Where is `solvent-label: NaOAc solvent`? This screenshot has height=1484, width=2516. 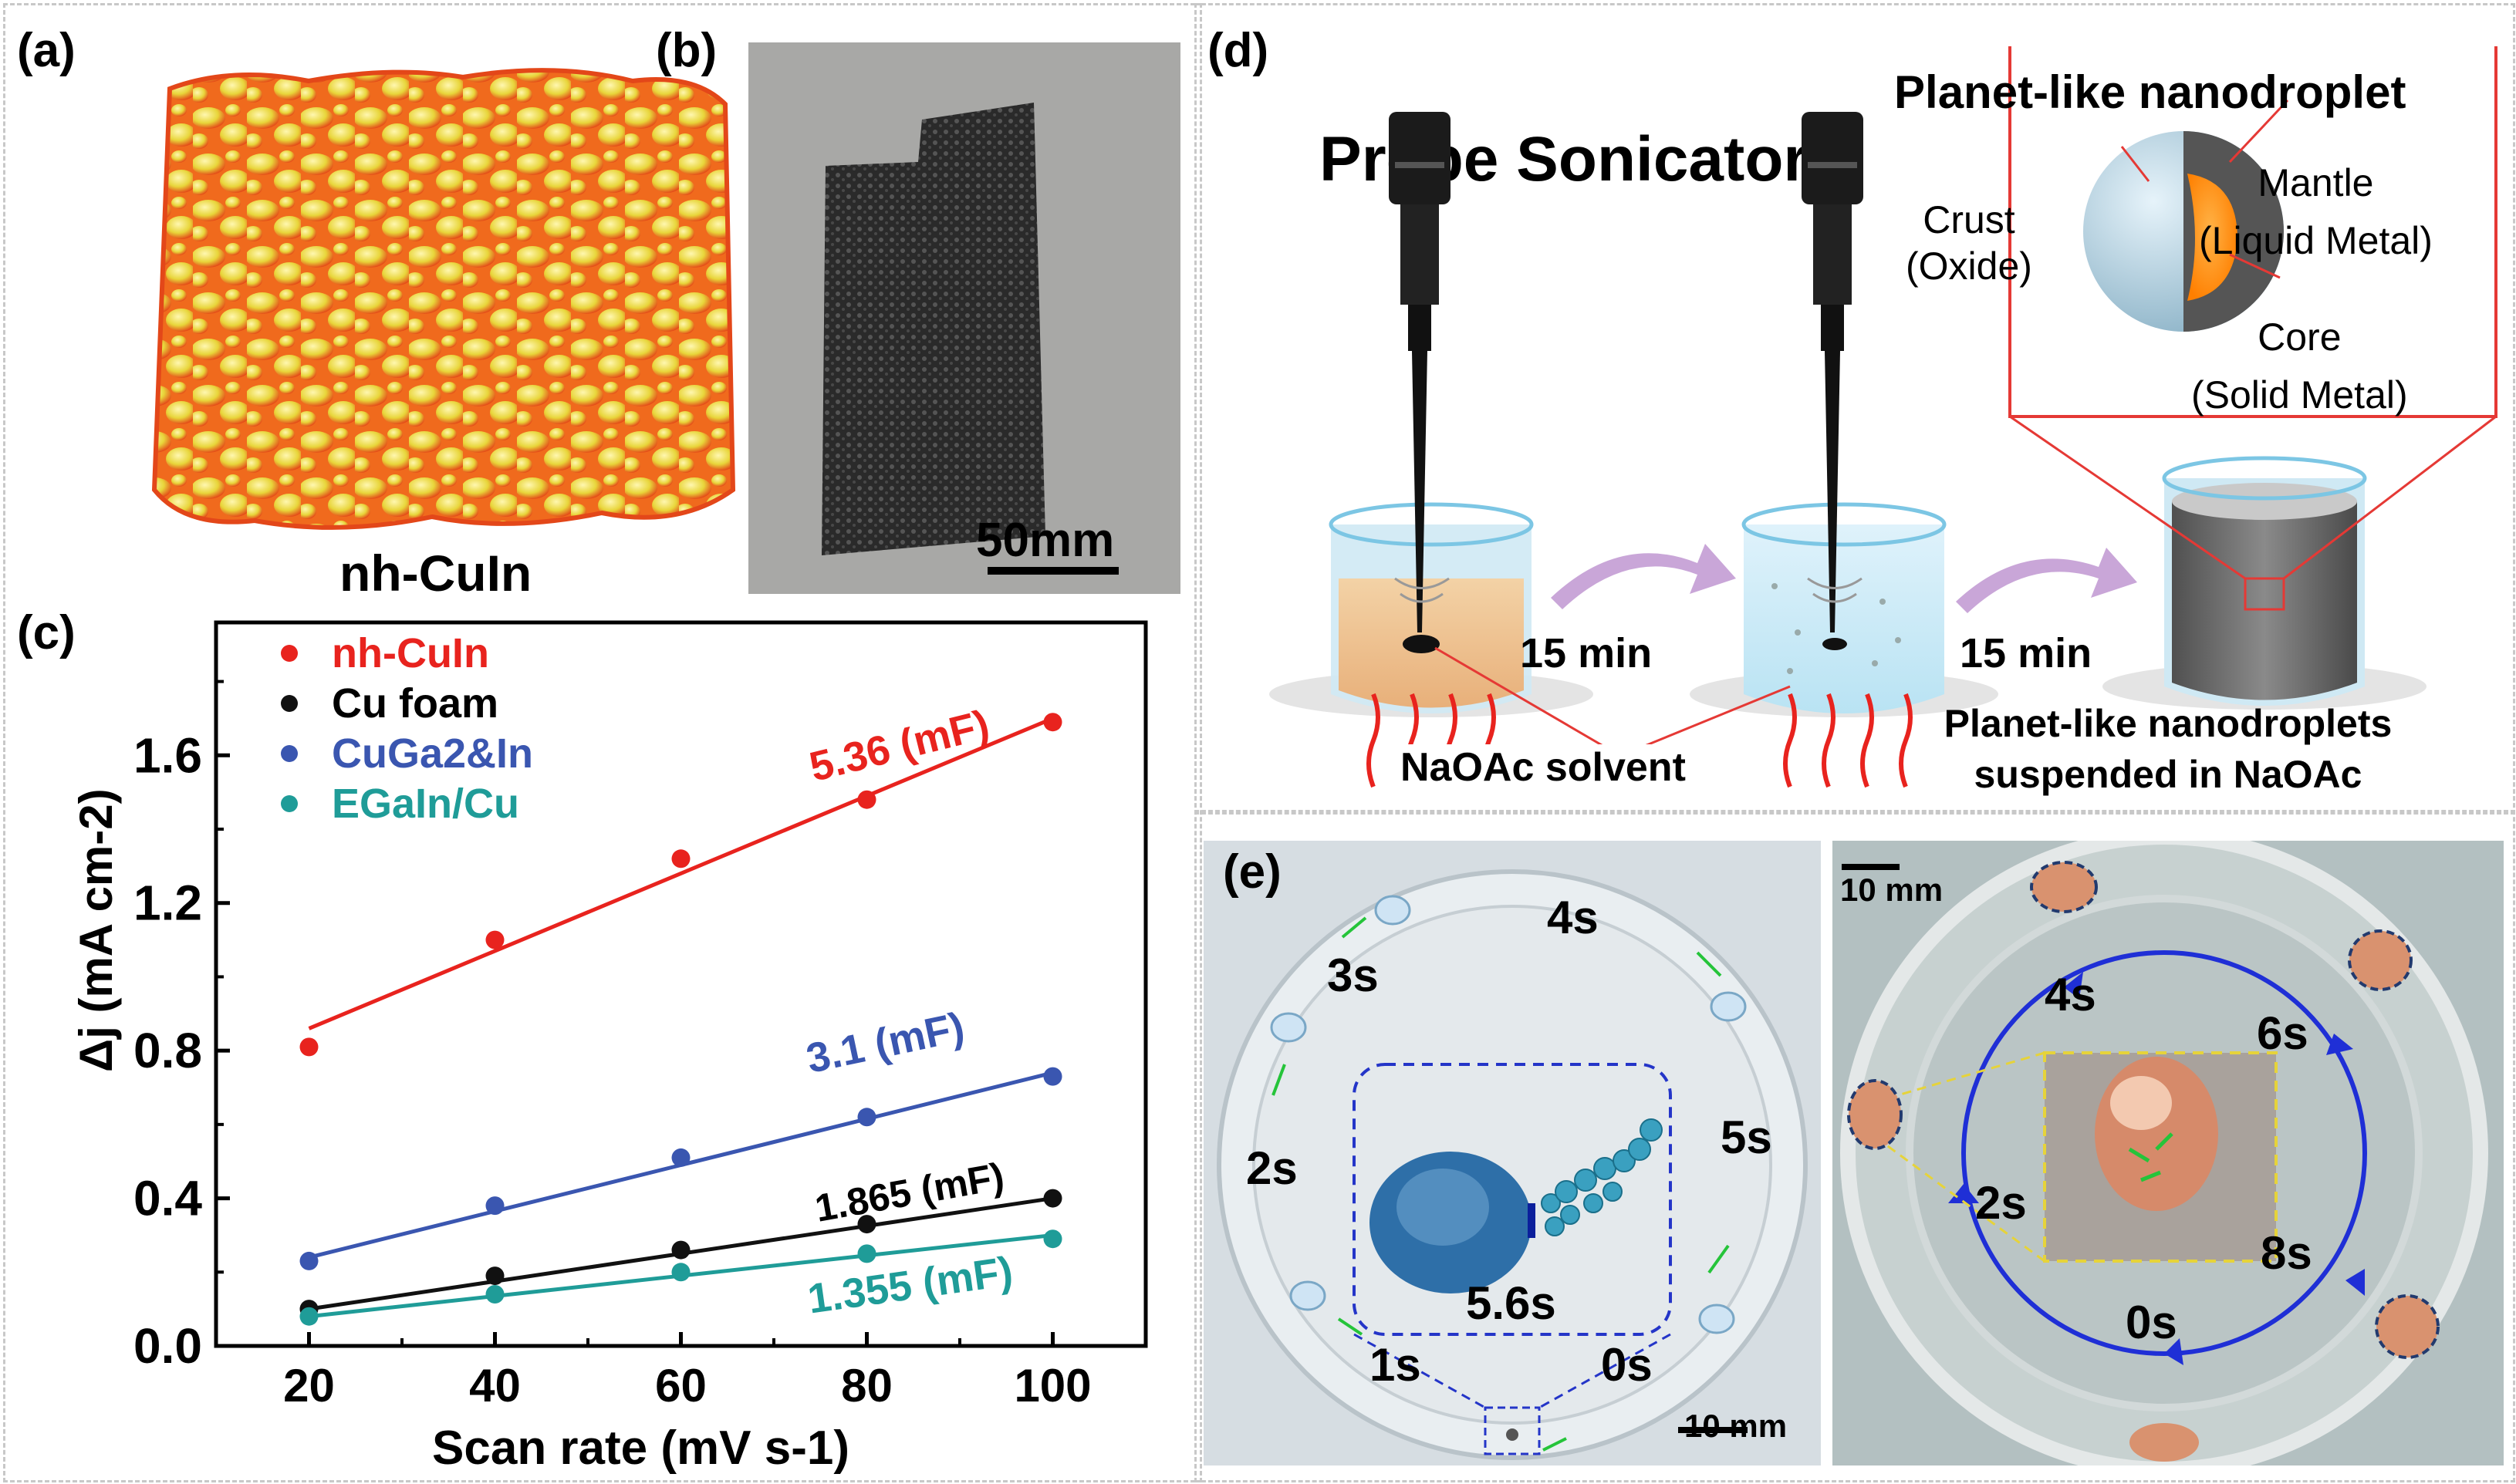
solvent-label: NaOAc solvent is located at coordinates (1543, 767).